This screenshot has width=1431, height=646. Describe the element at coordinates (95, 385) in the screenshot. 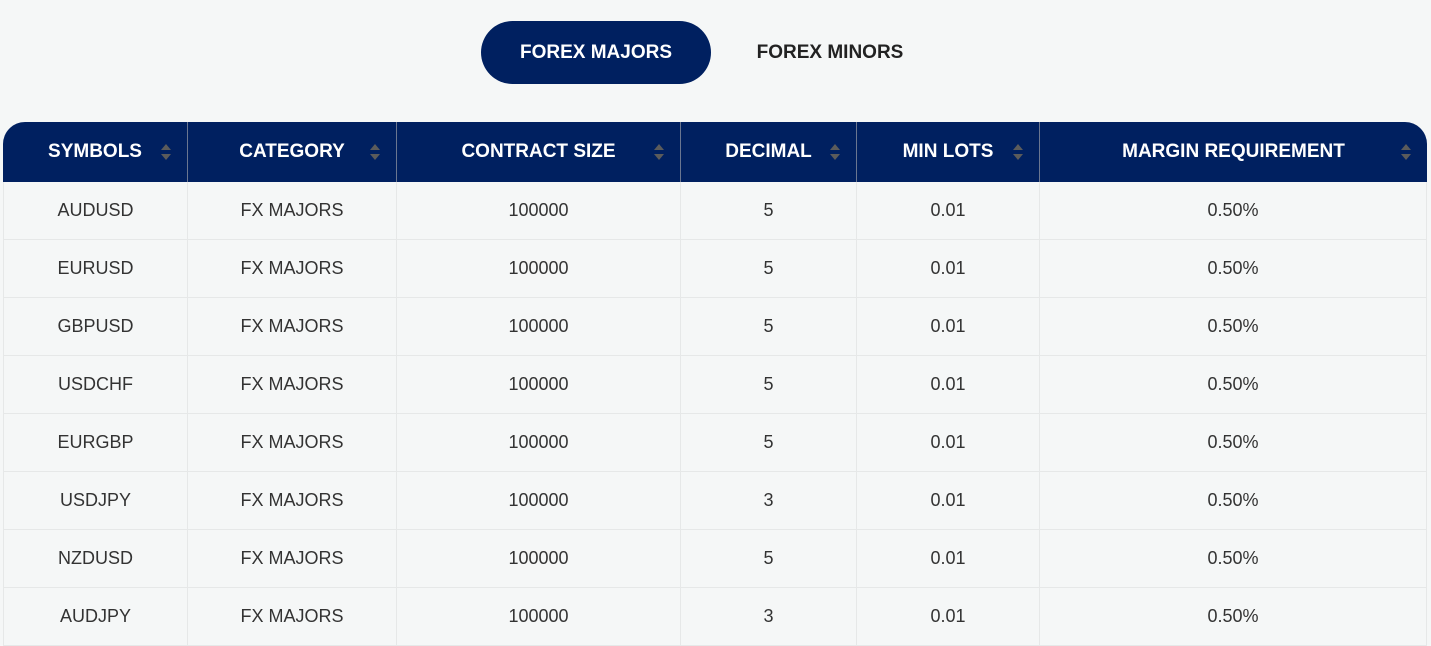

I see `cell-symbols: USDCHF` at that location.